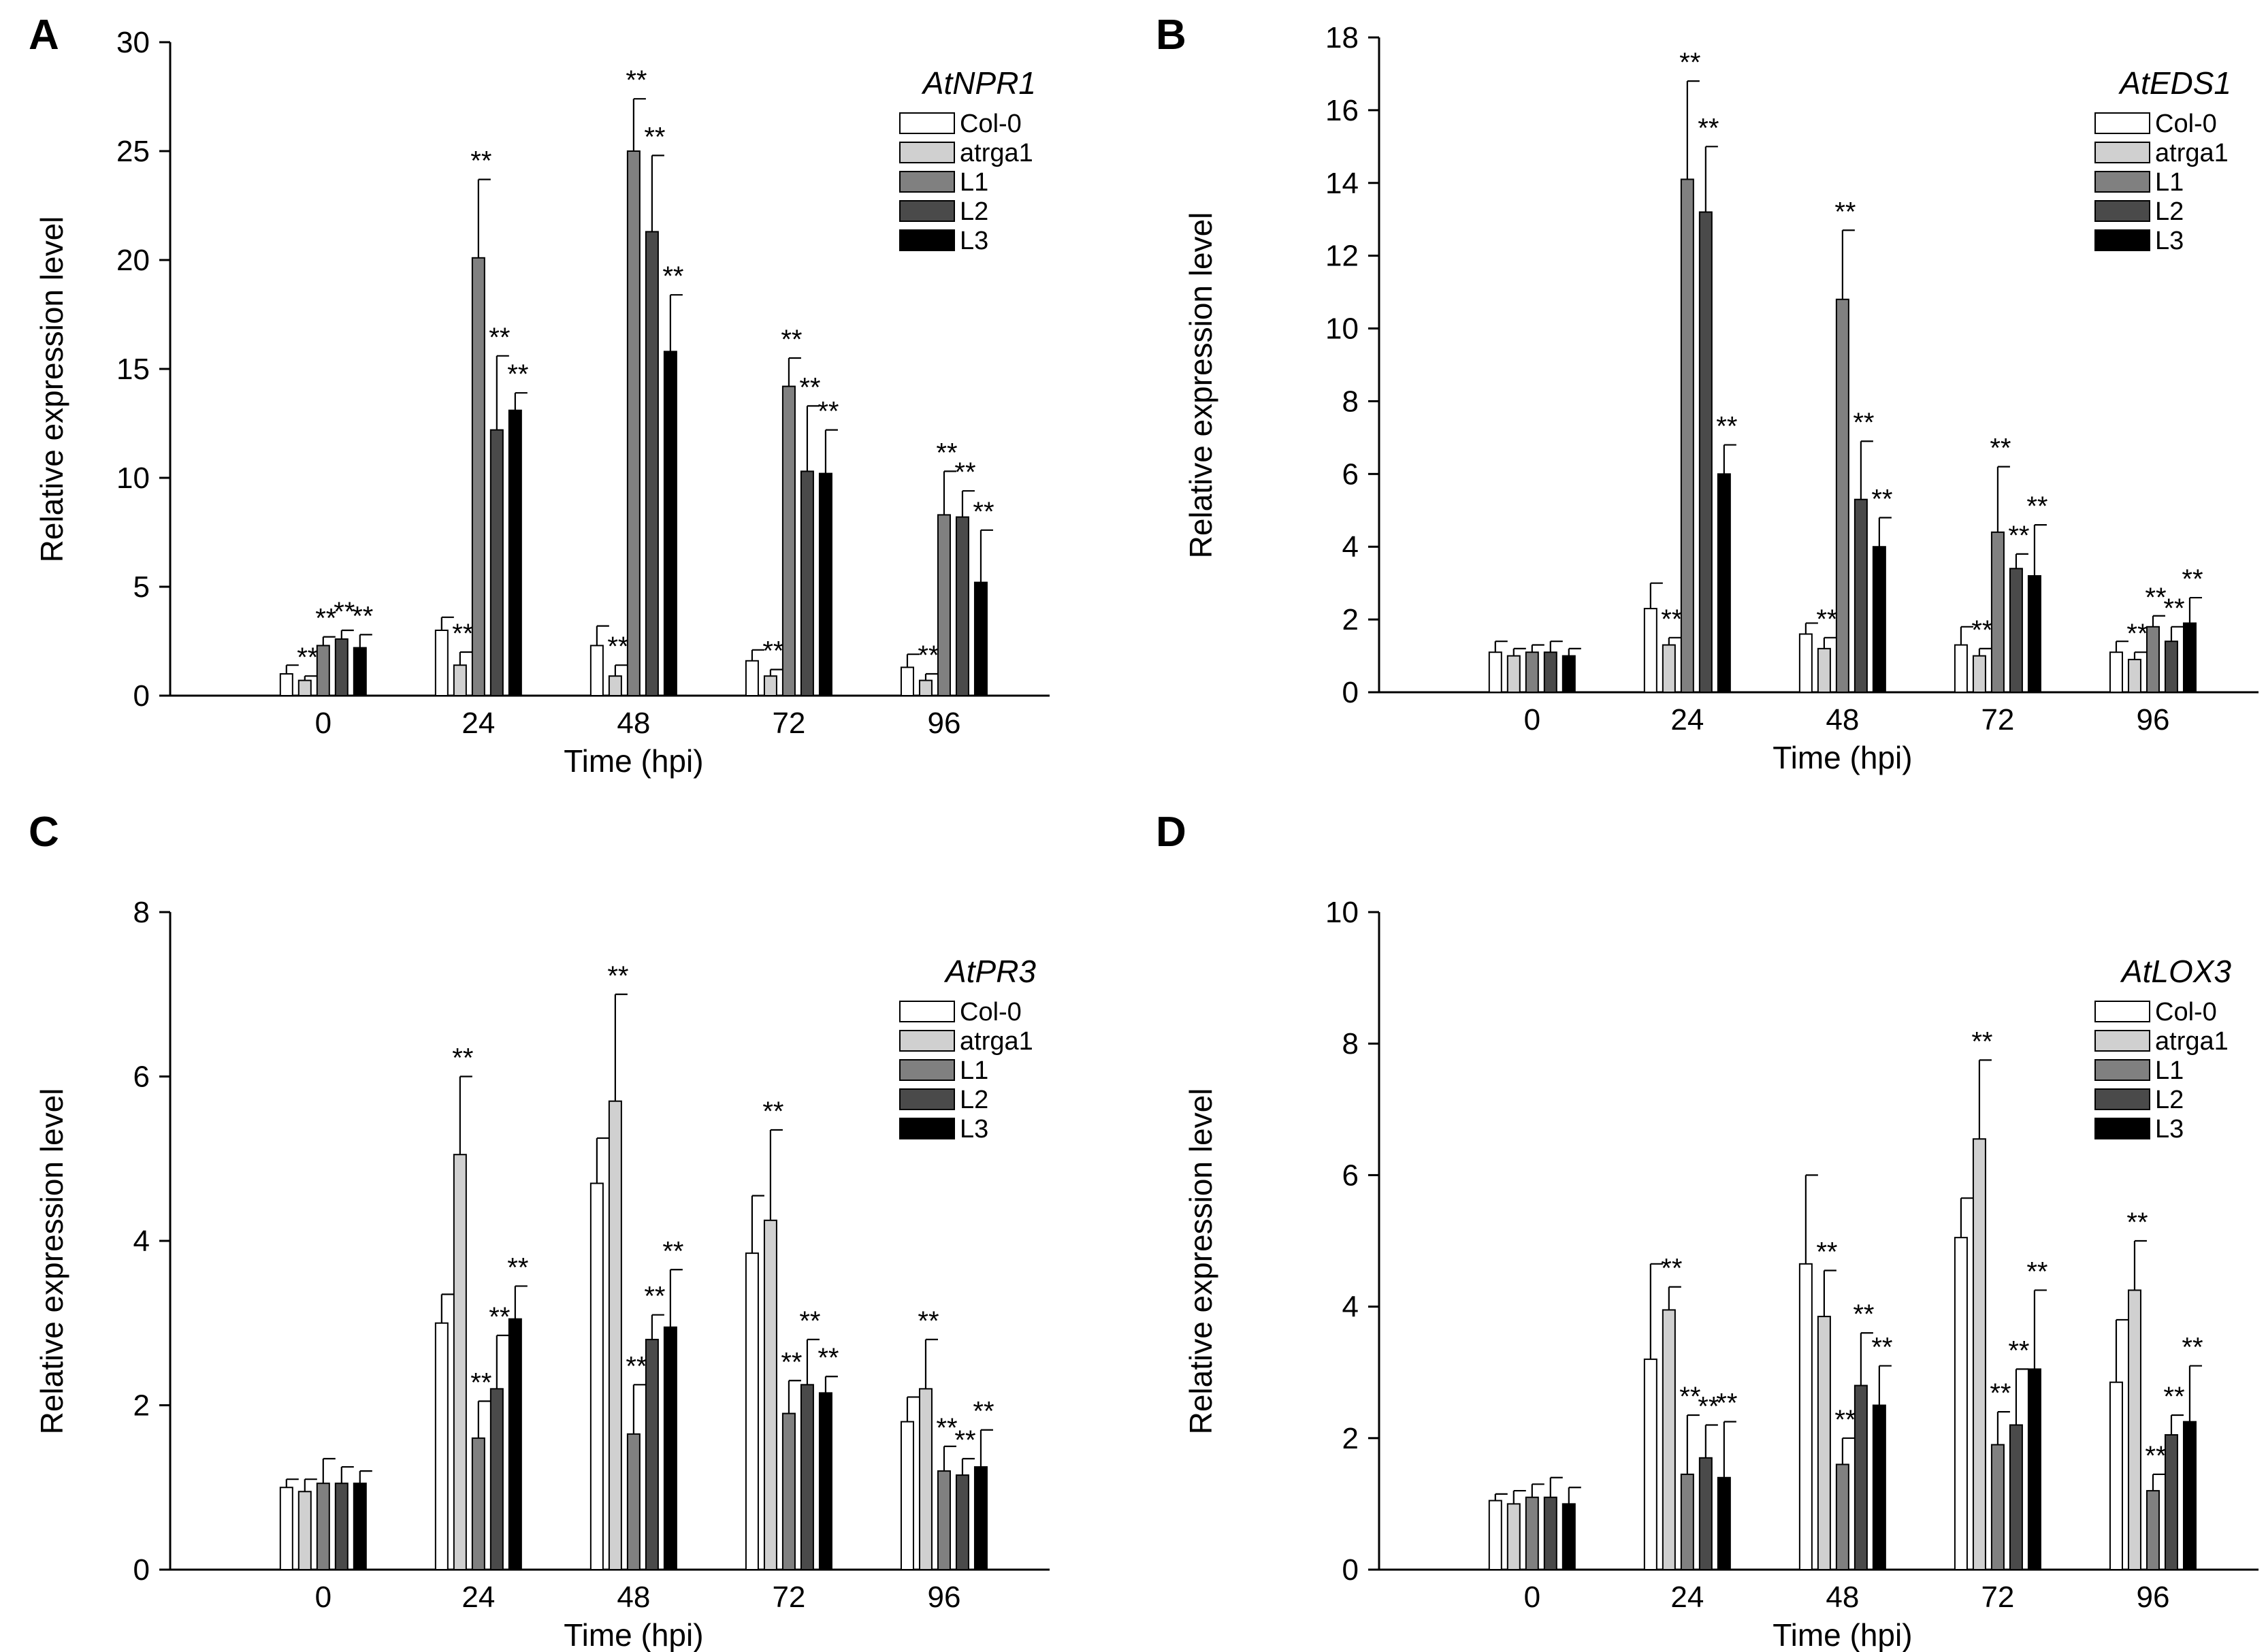 The image size is (2266, 1652). Describe the element at coordinates (1342, 183) in the screenshot. I see `y-tick-label: 14` at that location.